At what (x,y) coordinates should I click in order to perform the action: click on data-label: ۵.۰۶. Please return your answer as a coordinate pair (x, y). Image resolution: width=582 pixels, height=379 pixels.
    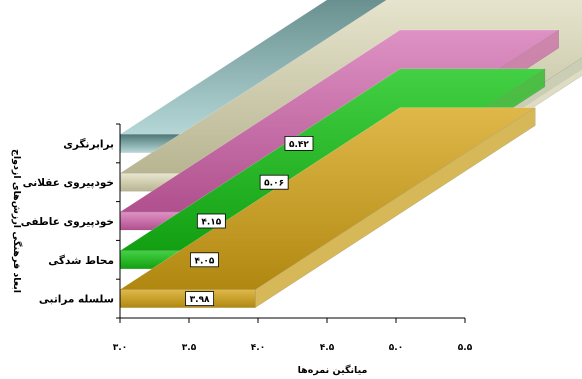
    Looking at the image, I should click on (274, 184).